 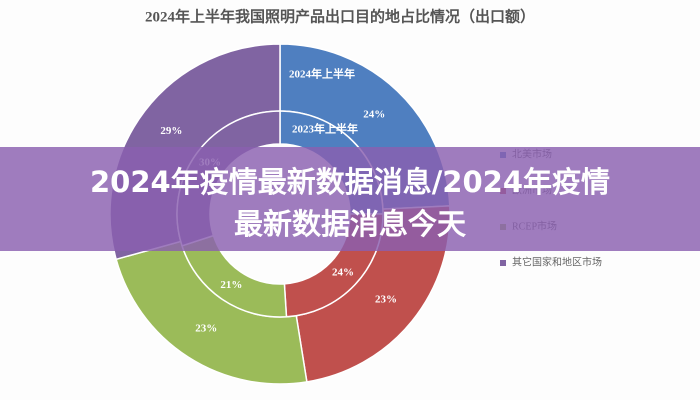 What do you see at coordinates (231, 285) in the screenshot?
I see `data-label: 21%` at bounding box center [231, 285].